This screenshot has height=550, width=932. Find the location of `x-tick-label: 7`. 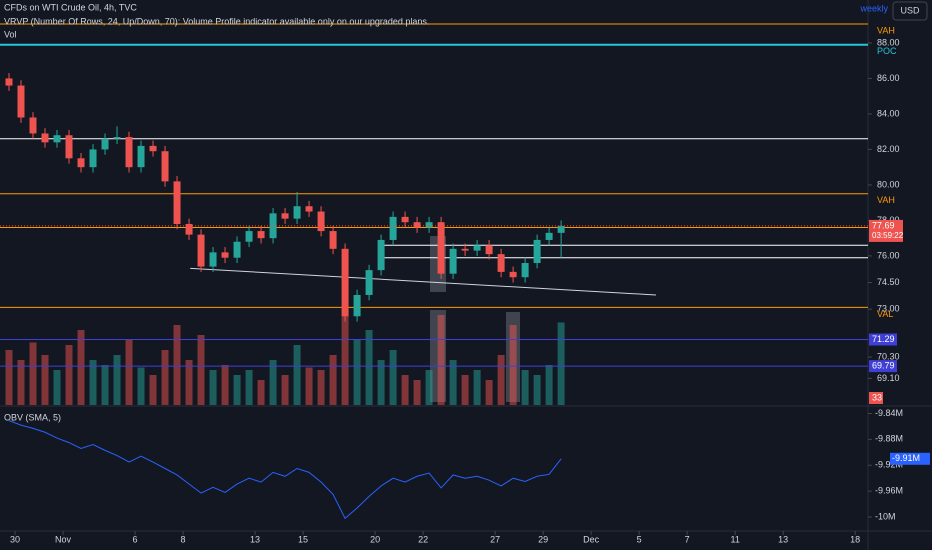

x-tick-label: 7 is located at coordinates (687, 539).